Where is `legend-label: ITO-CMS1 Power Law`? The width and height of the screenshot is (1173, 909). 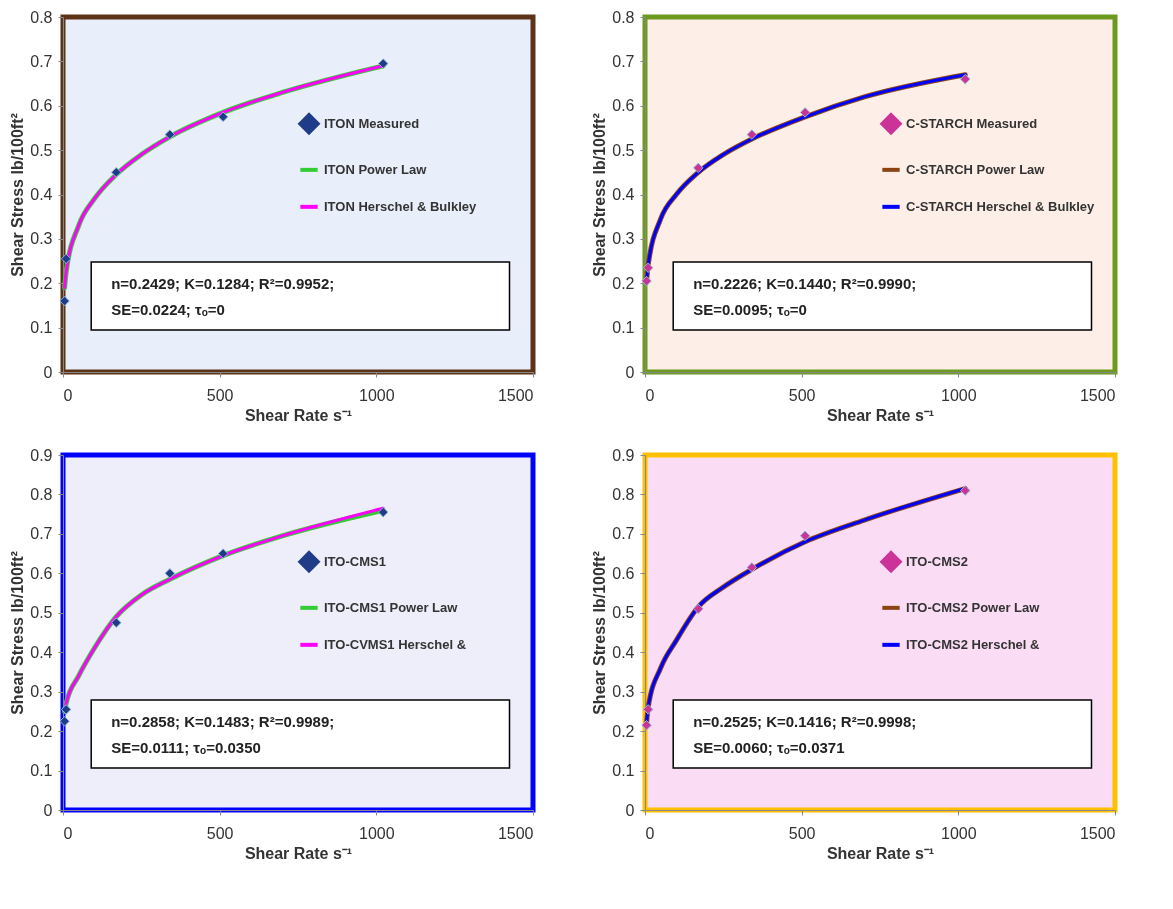 legend-label: ITO-CMS1 Power Law is located at coordinates (391, 607).